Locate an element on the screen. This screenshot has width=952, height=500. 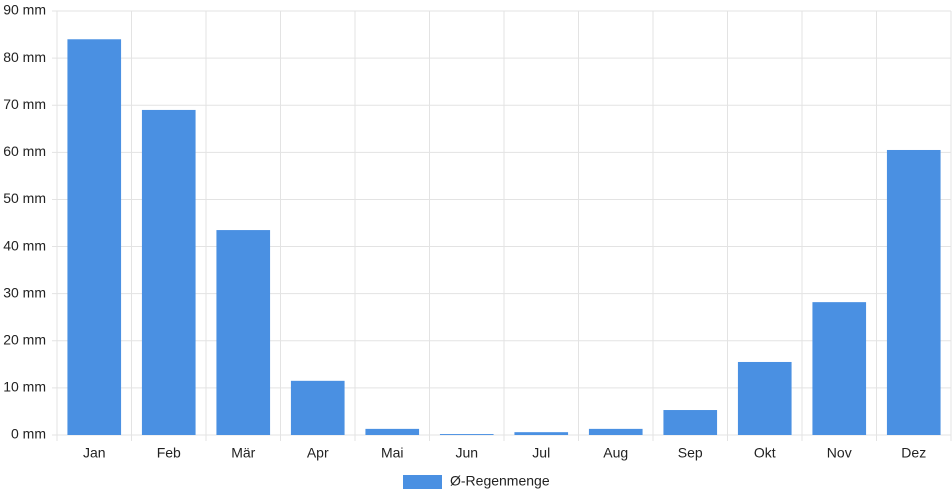
y-tick-label: 80 mm is located at coordinates (24, 57).